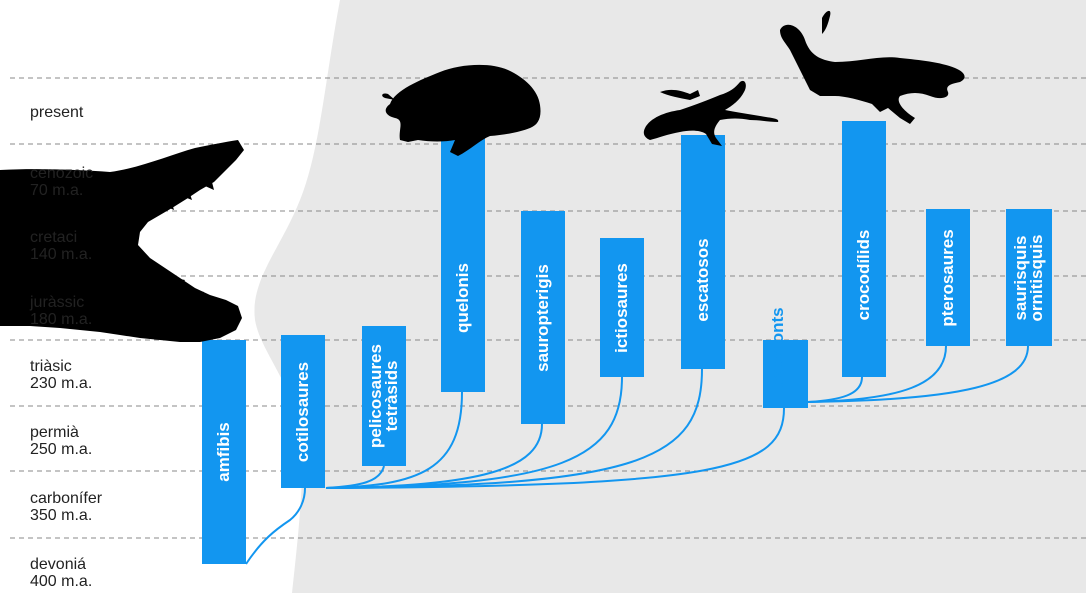 This screenshot has height=593, width=1086. What do you see at coordinates (872, 67) in the screenshot?
I see `crocodile-icon` at bounding box center [872, 67].